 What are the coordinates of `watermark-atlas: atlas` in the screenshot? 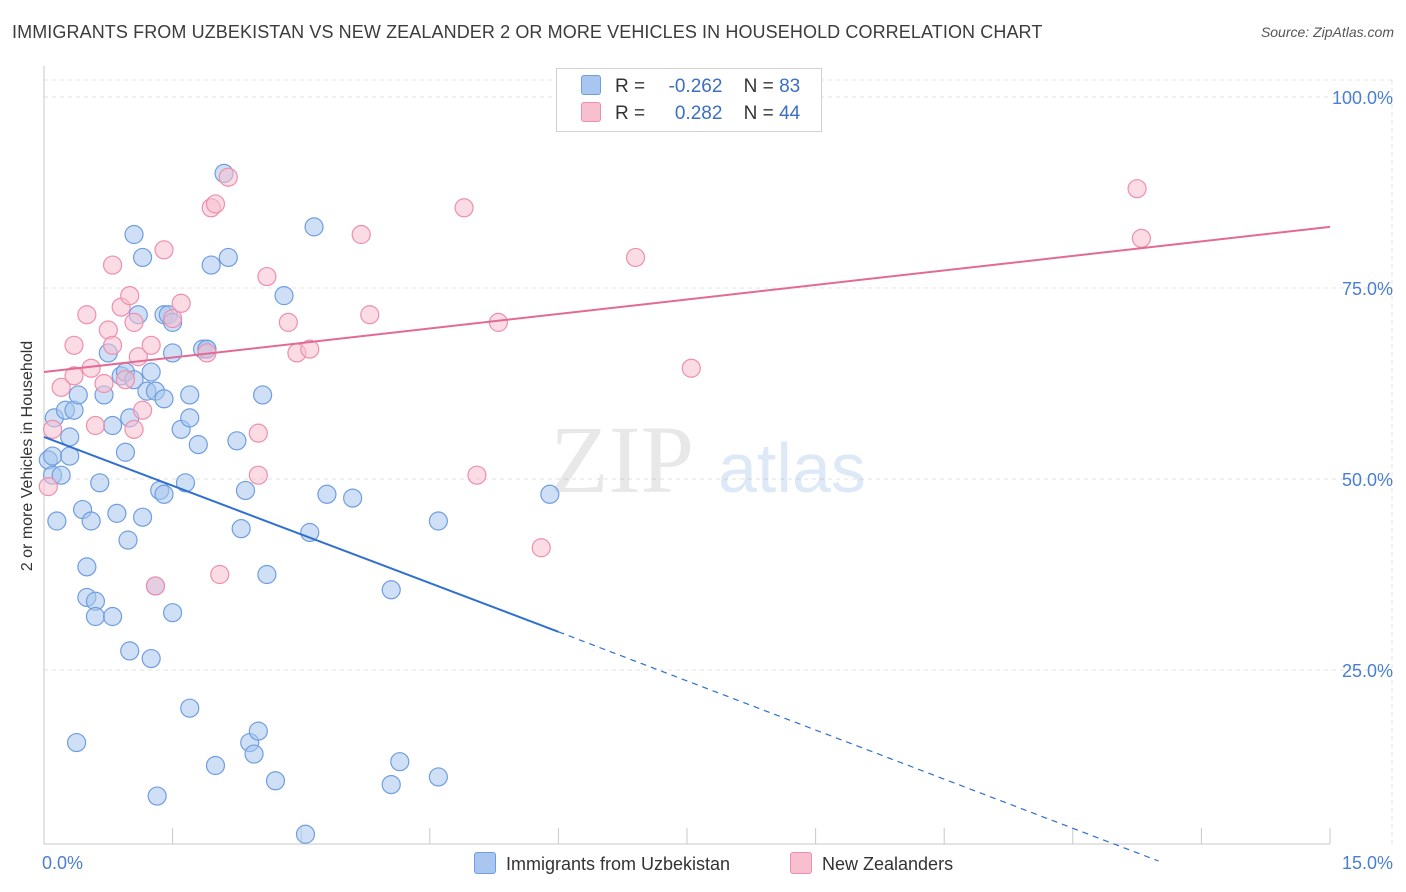 It's located at (792, 468).